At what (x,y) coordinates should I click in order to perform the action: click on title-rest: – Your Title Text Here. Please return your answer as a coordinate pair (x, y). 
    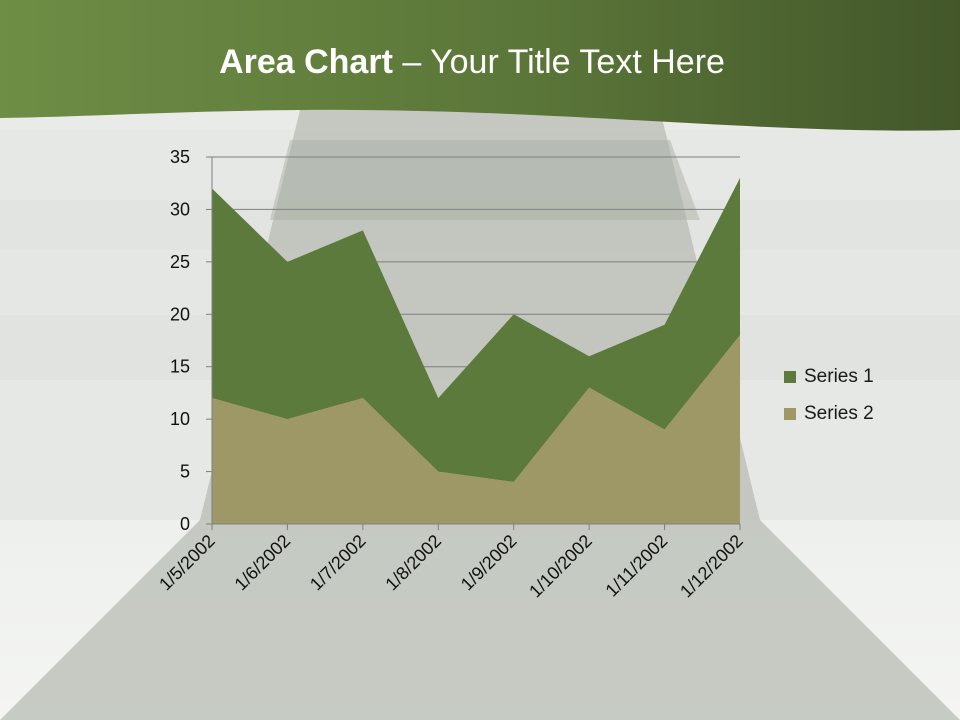
    Looking at the image, I should click on (558, 62).